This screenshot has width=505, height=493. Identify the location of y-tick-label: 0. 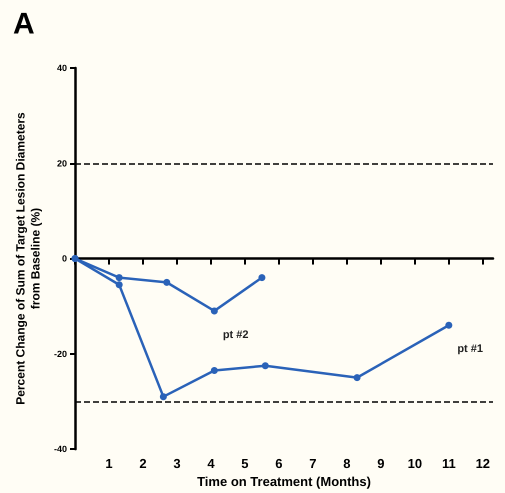
(64, 259).